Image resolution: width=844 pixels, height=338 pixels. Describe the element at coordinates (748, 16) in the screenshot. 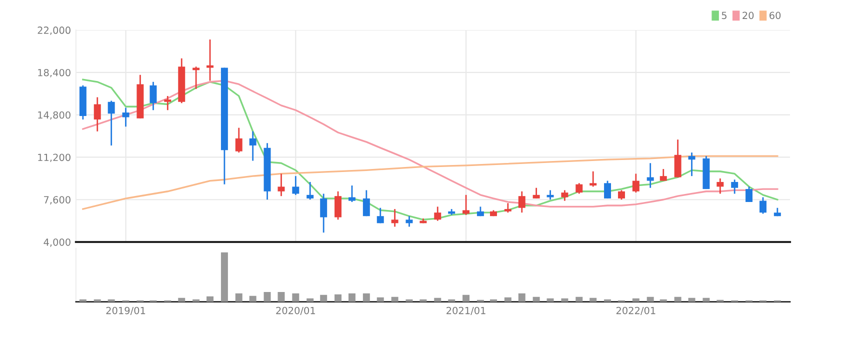

I see `legend-label: 20` at that location.